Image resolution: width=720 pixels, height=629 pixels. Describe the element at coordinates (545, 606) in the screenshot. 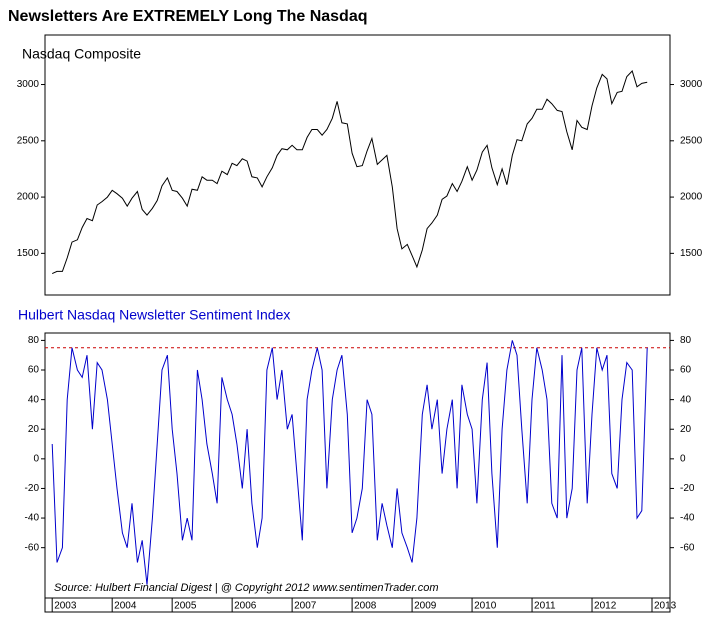

I see `x-tick-label: 2011` at that location.